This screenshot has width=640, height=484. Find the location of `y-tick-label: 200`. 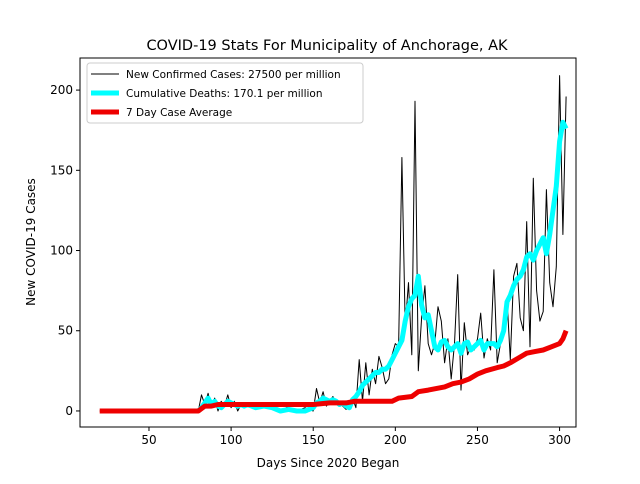

y-tick-label: 200 is located at coordinates (61, 90).